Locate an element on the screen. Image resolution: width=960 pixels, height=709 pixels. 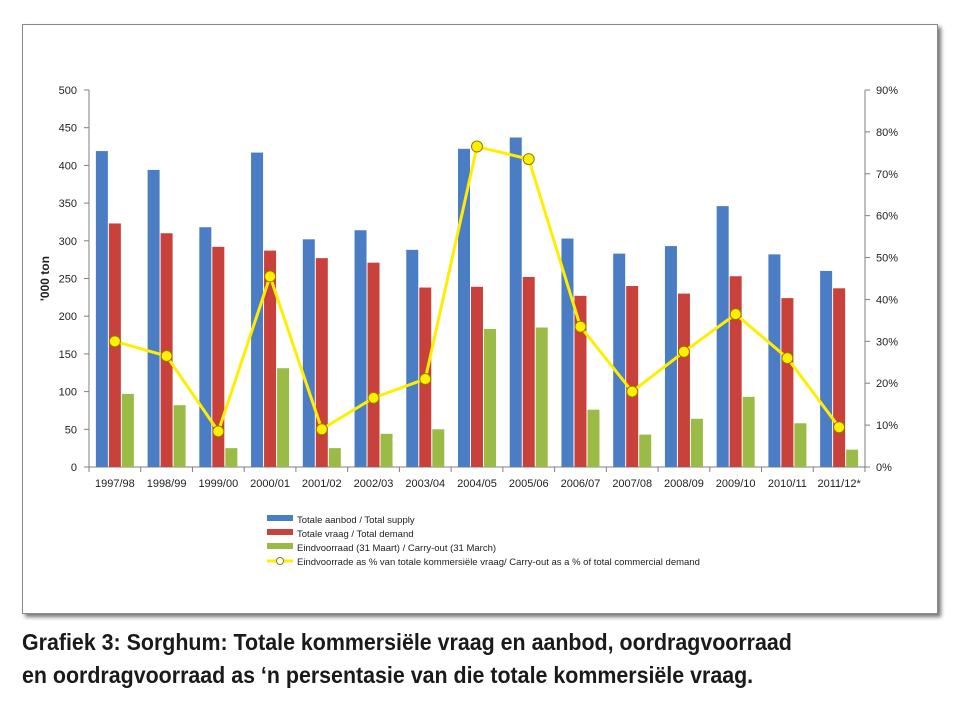
y2-tick-label: 20% is located at coordinates (887, 384).